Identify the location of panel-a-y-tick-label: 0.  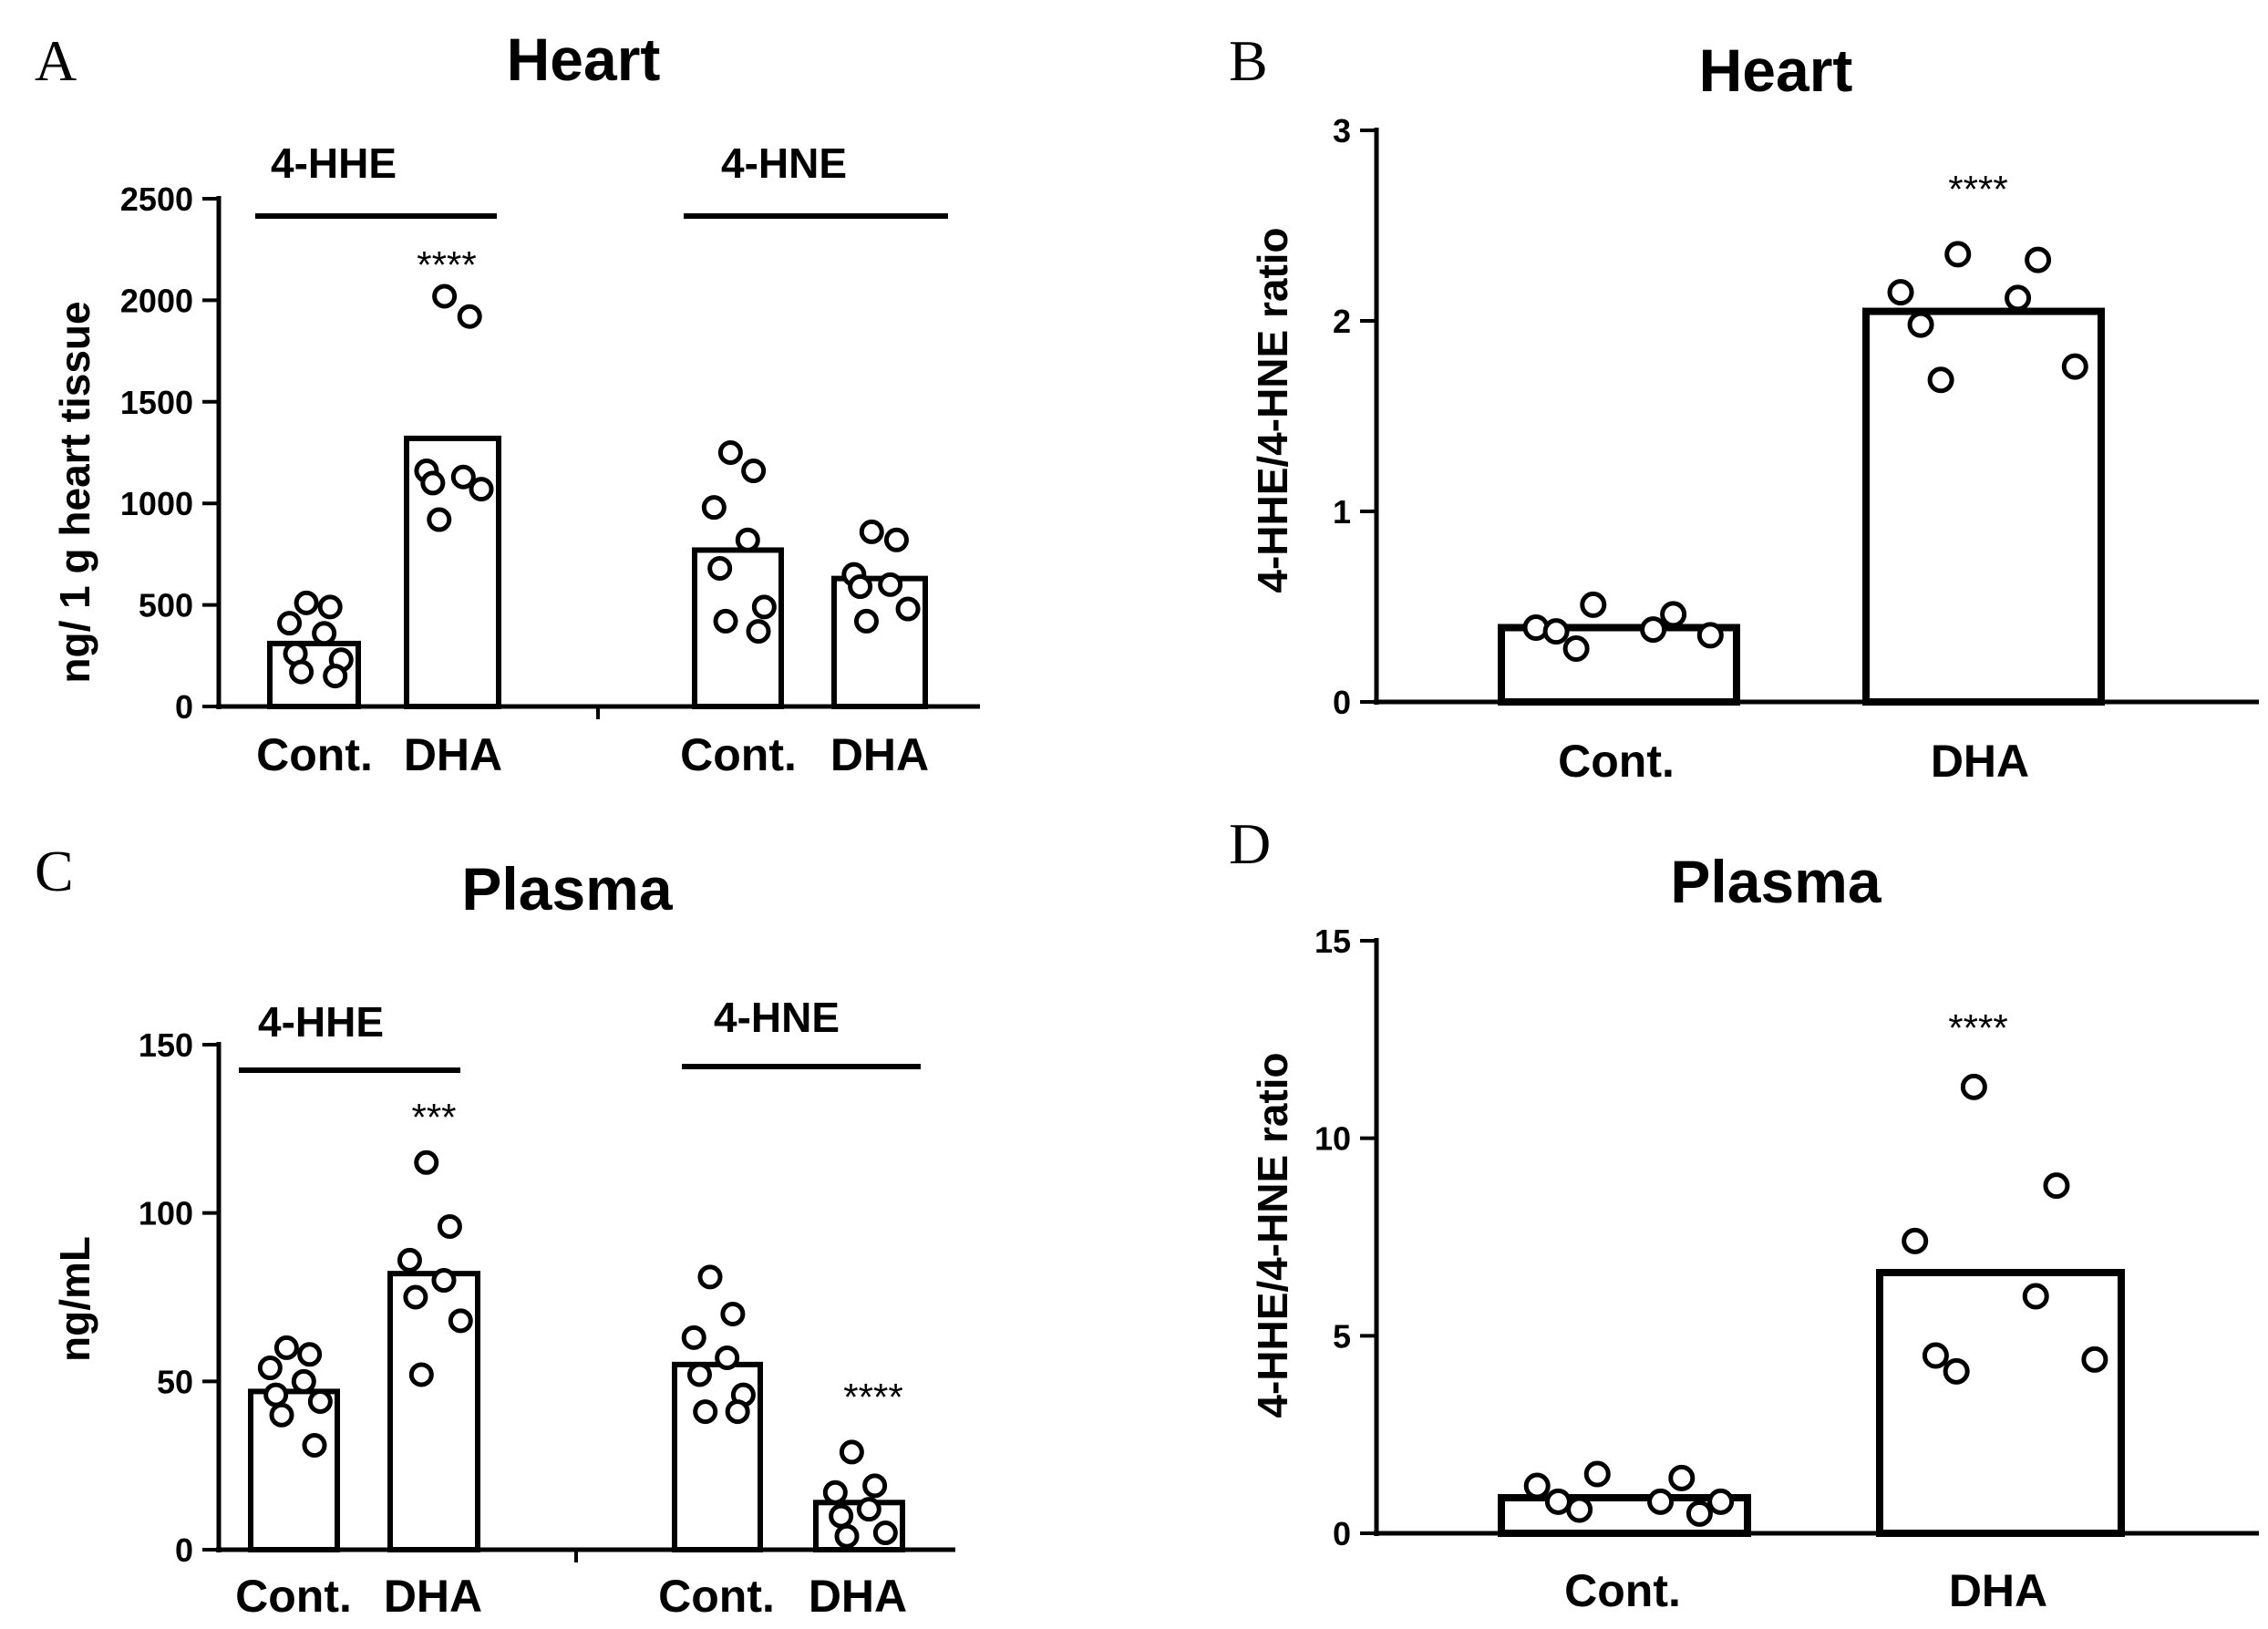
(184, 707).